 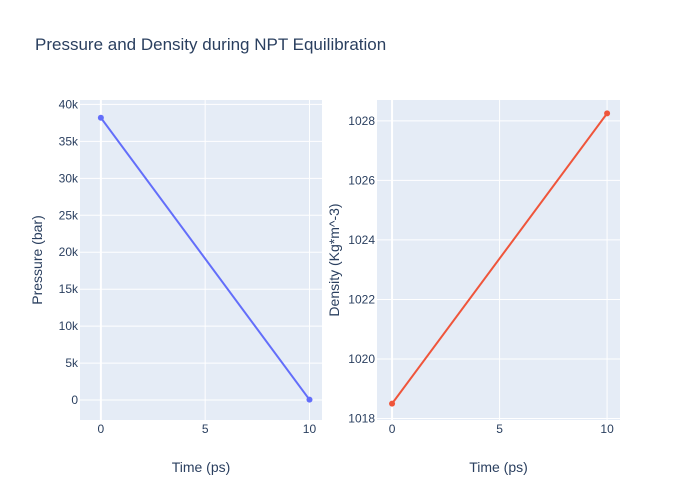 What do you see at coordinates (361, 419) in the screenshot?
I see `density-ytick-label-0: 1018` at bounding box center [361, 419].